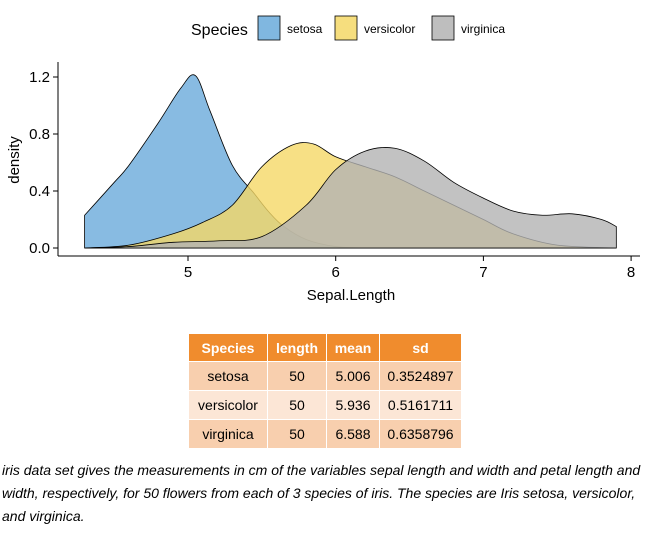  I want to click on legend: Species setosa versicolor virginica, so click(348, 28).